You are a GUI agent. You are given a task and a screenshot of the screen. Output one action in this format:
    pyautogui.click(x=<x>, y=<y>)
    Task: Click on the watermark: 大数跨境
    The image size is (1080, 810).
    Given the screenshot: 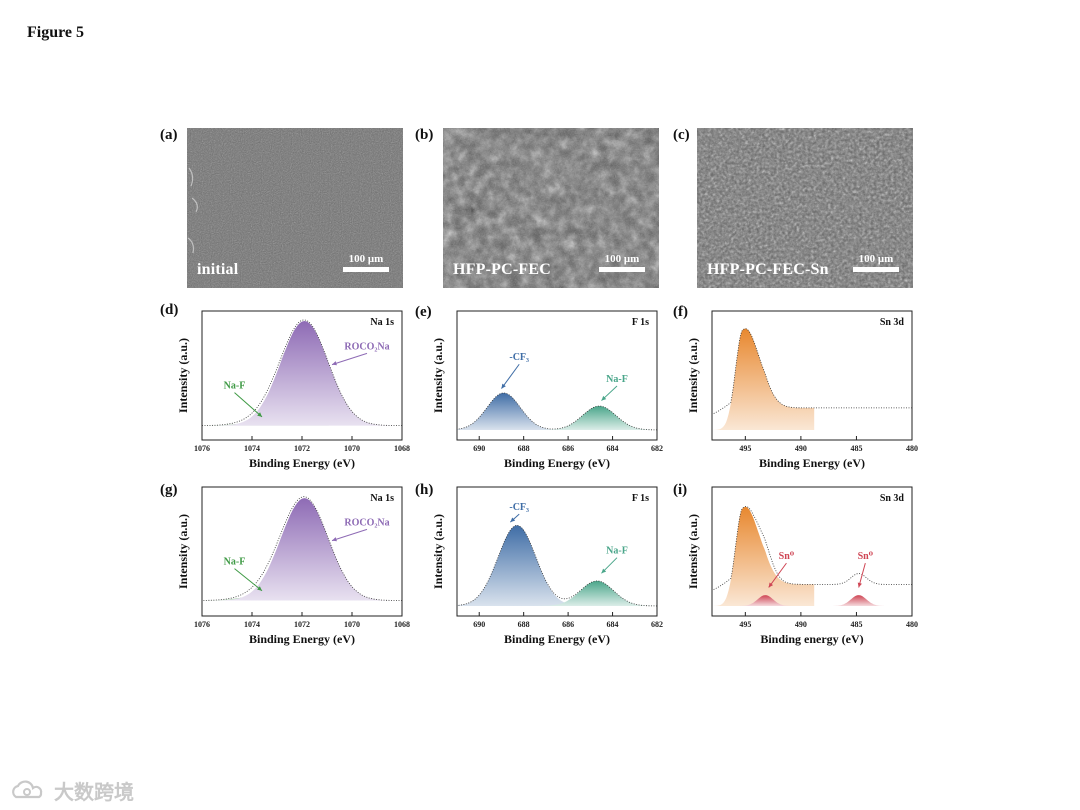 What is the action you would take?
    pyautogui.click(x=72, y=790)
    